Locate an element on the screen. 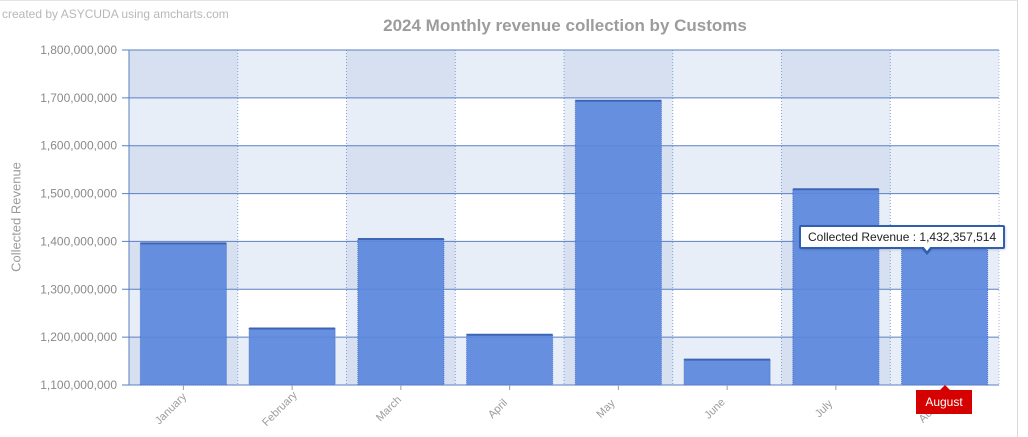  y-tick-label: 1,600,000,000 is located at coordinates (78, 146).